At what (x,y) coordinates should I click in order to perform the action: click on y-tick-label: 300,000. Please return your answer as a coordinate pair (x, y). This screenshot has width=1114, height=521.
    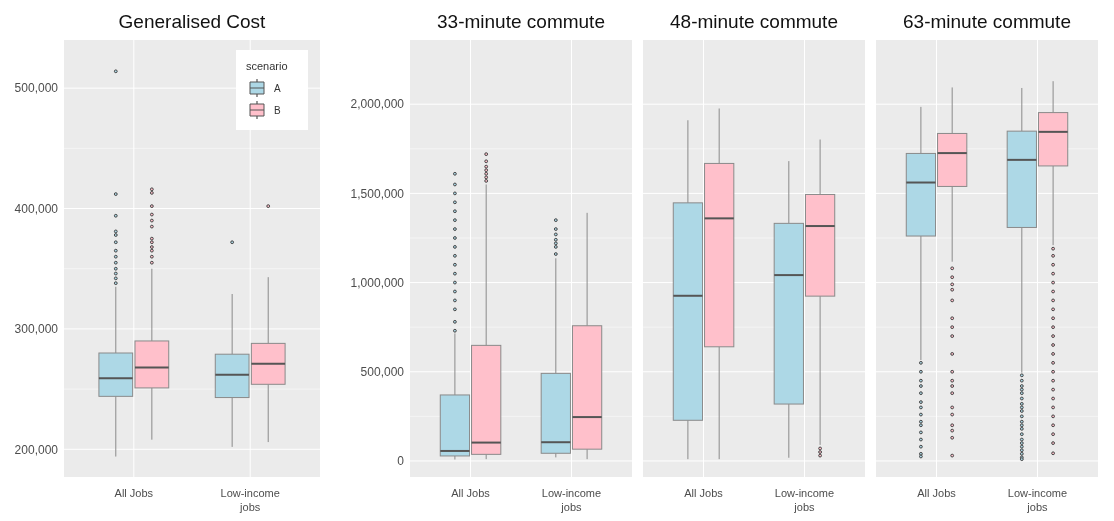
    Looking at the image, I should click on (36, 329).